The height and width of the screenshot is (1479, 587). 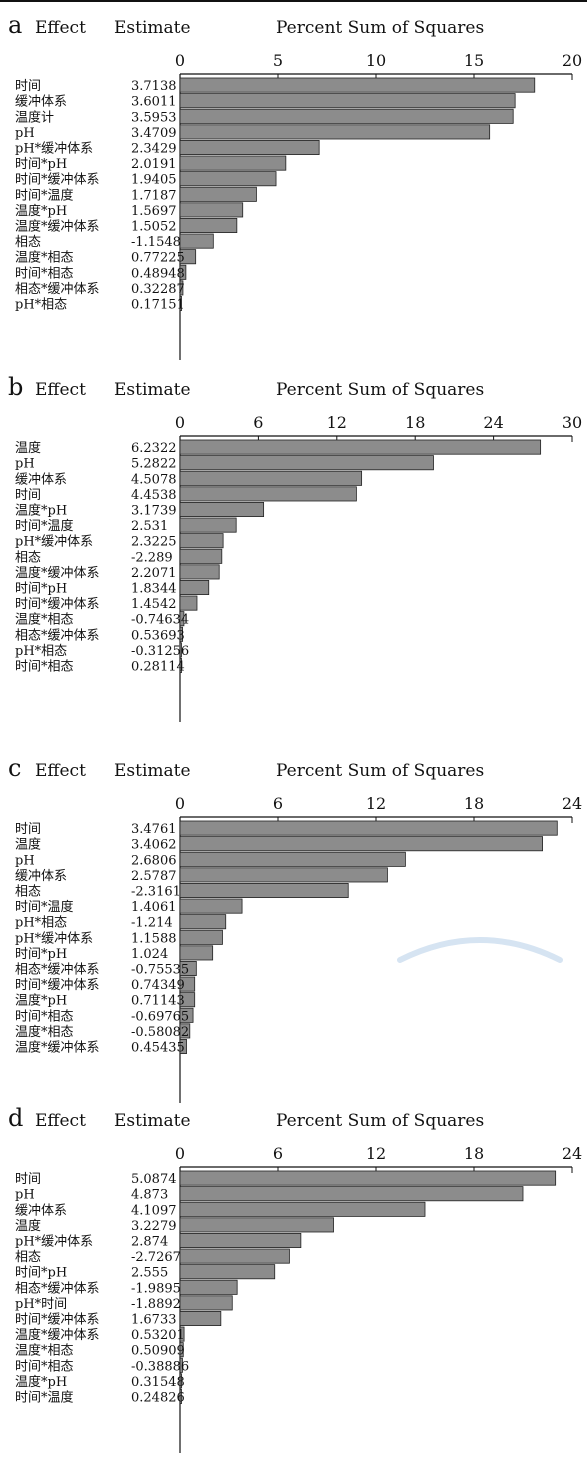 What do you see at coordinates (480, 950) in the screenshot?
I see `watermark-arc` at bounding box center [480, 950].